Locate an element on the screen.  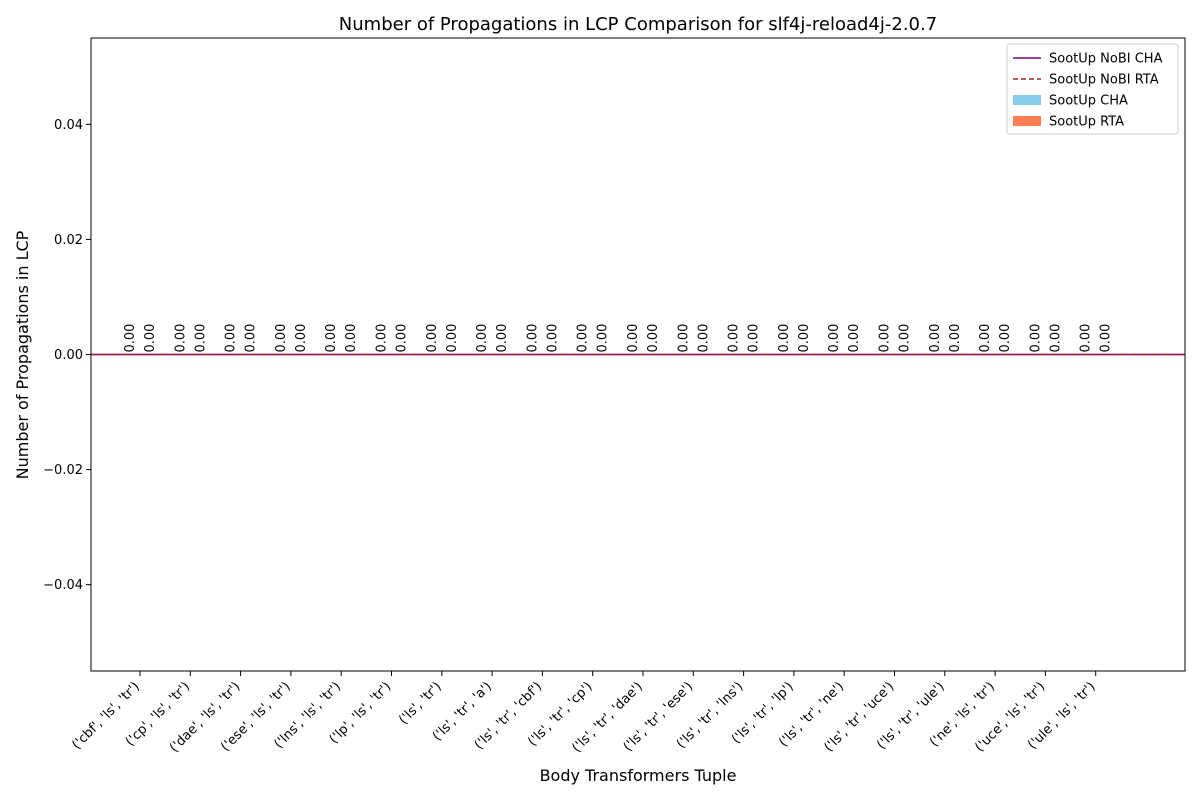
x-axis-label: Body Transformers Tuple is located at coordinates (638, 775).